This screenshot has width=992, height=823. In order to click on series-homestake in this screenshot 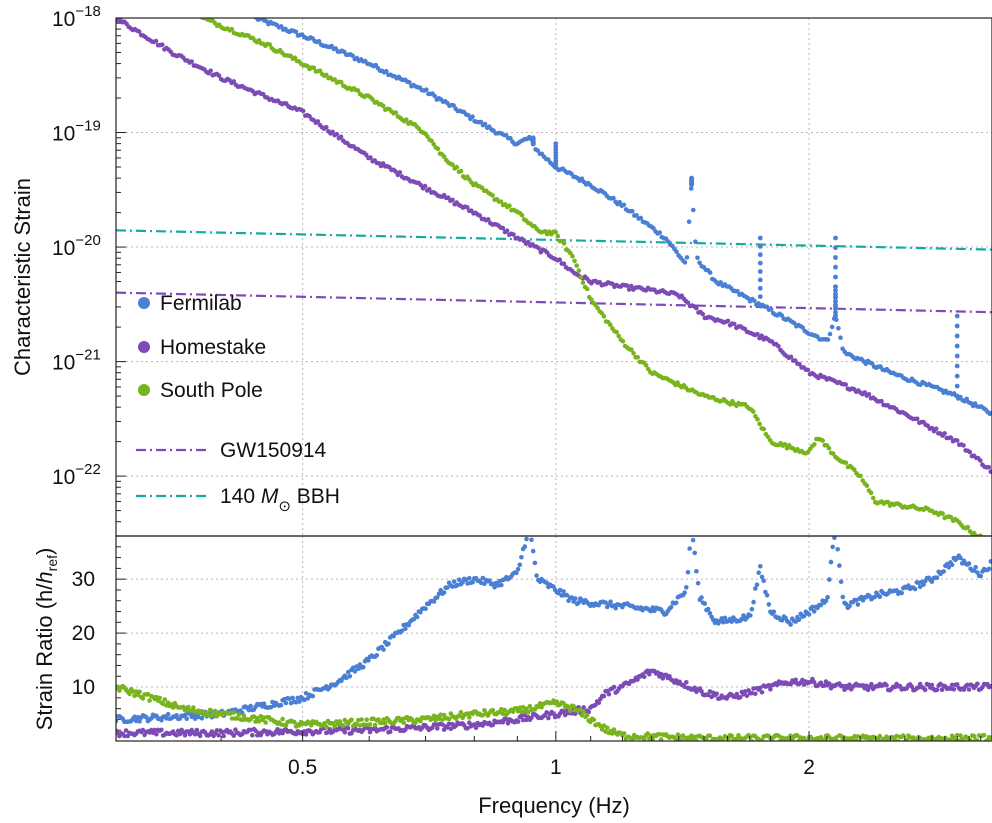, I will do `click(554, 703)`.